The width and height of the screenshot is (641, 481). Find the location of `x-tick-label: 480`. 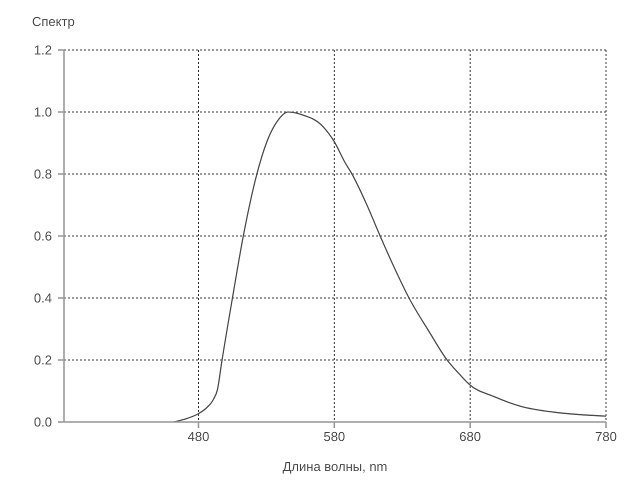

x-tick-label: 480 is located at coordinates (199, 436).